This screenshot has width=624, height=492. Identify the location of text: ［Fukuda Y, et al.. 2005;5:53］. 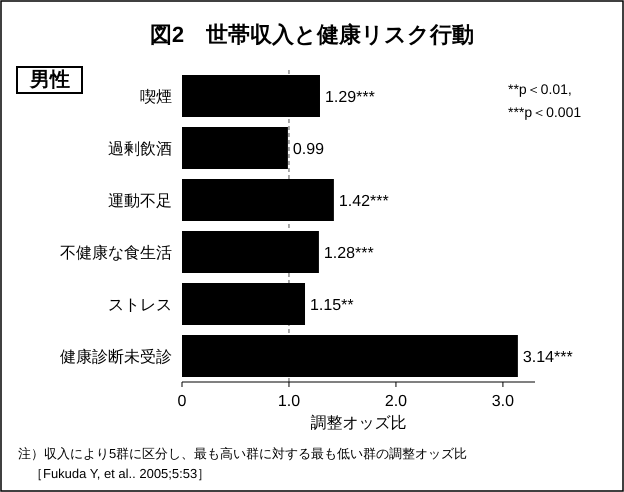
(120, 473).